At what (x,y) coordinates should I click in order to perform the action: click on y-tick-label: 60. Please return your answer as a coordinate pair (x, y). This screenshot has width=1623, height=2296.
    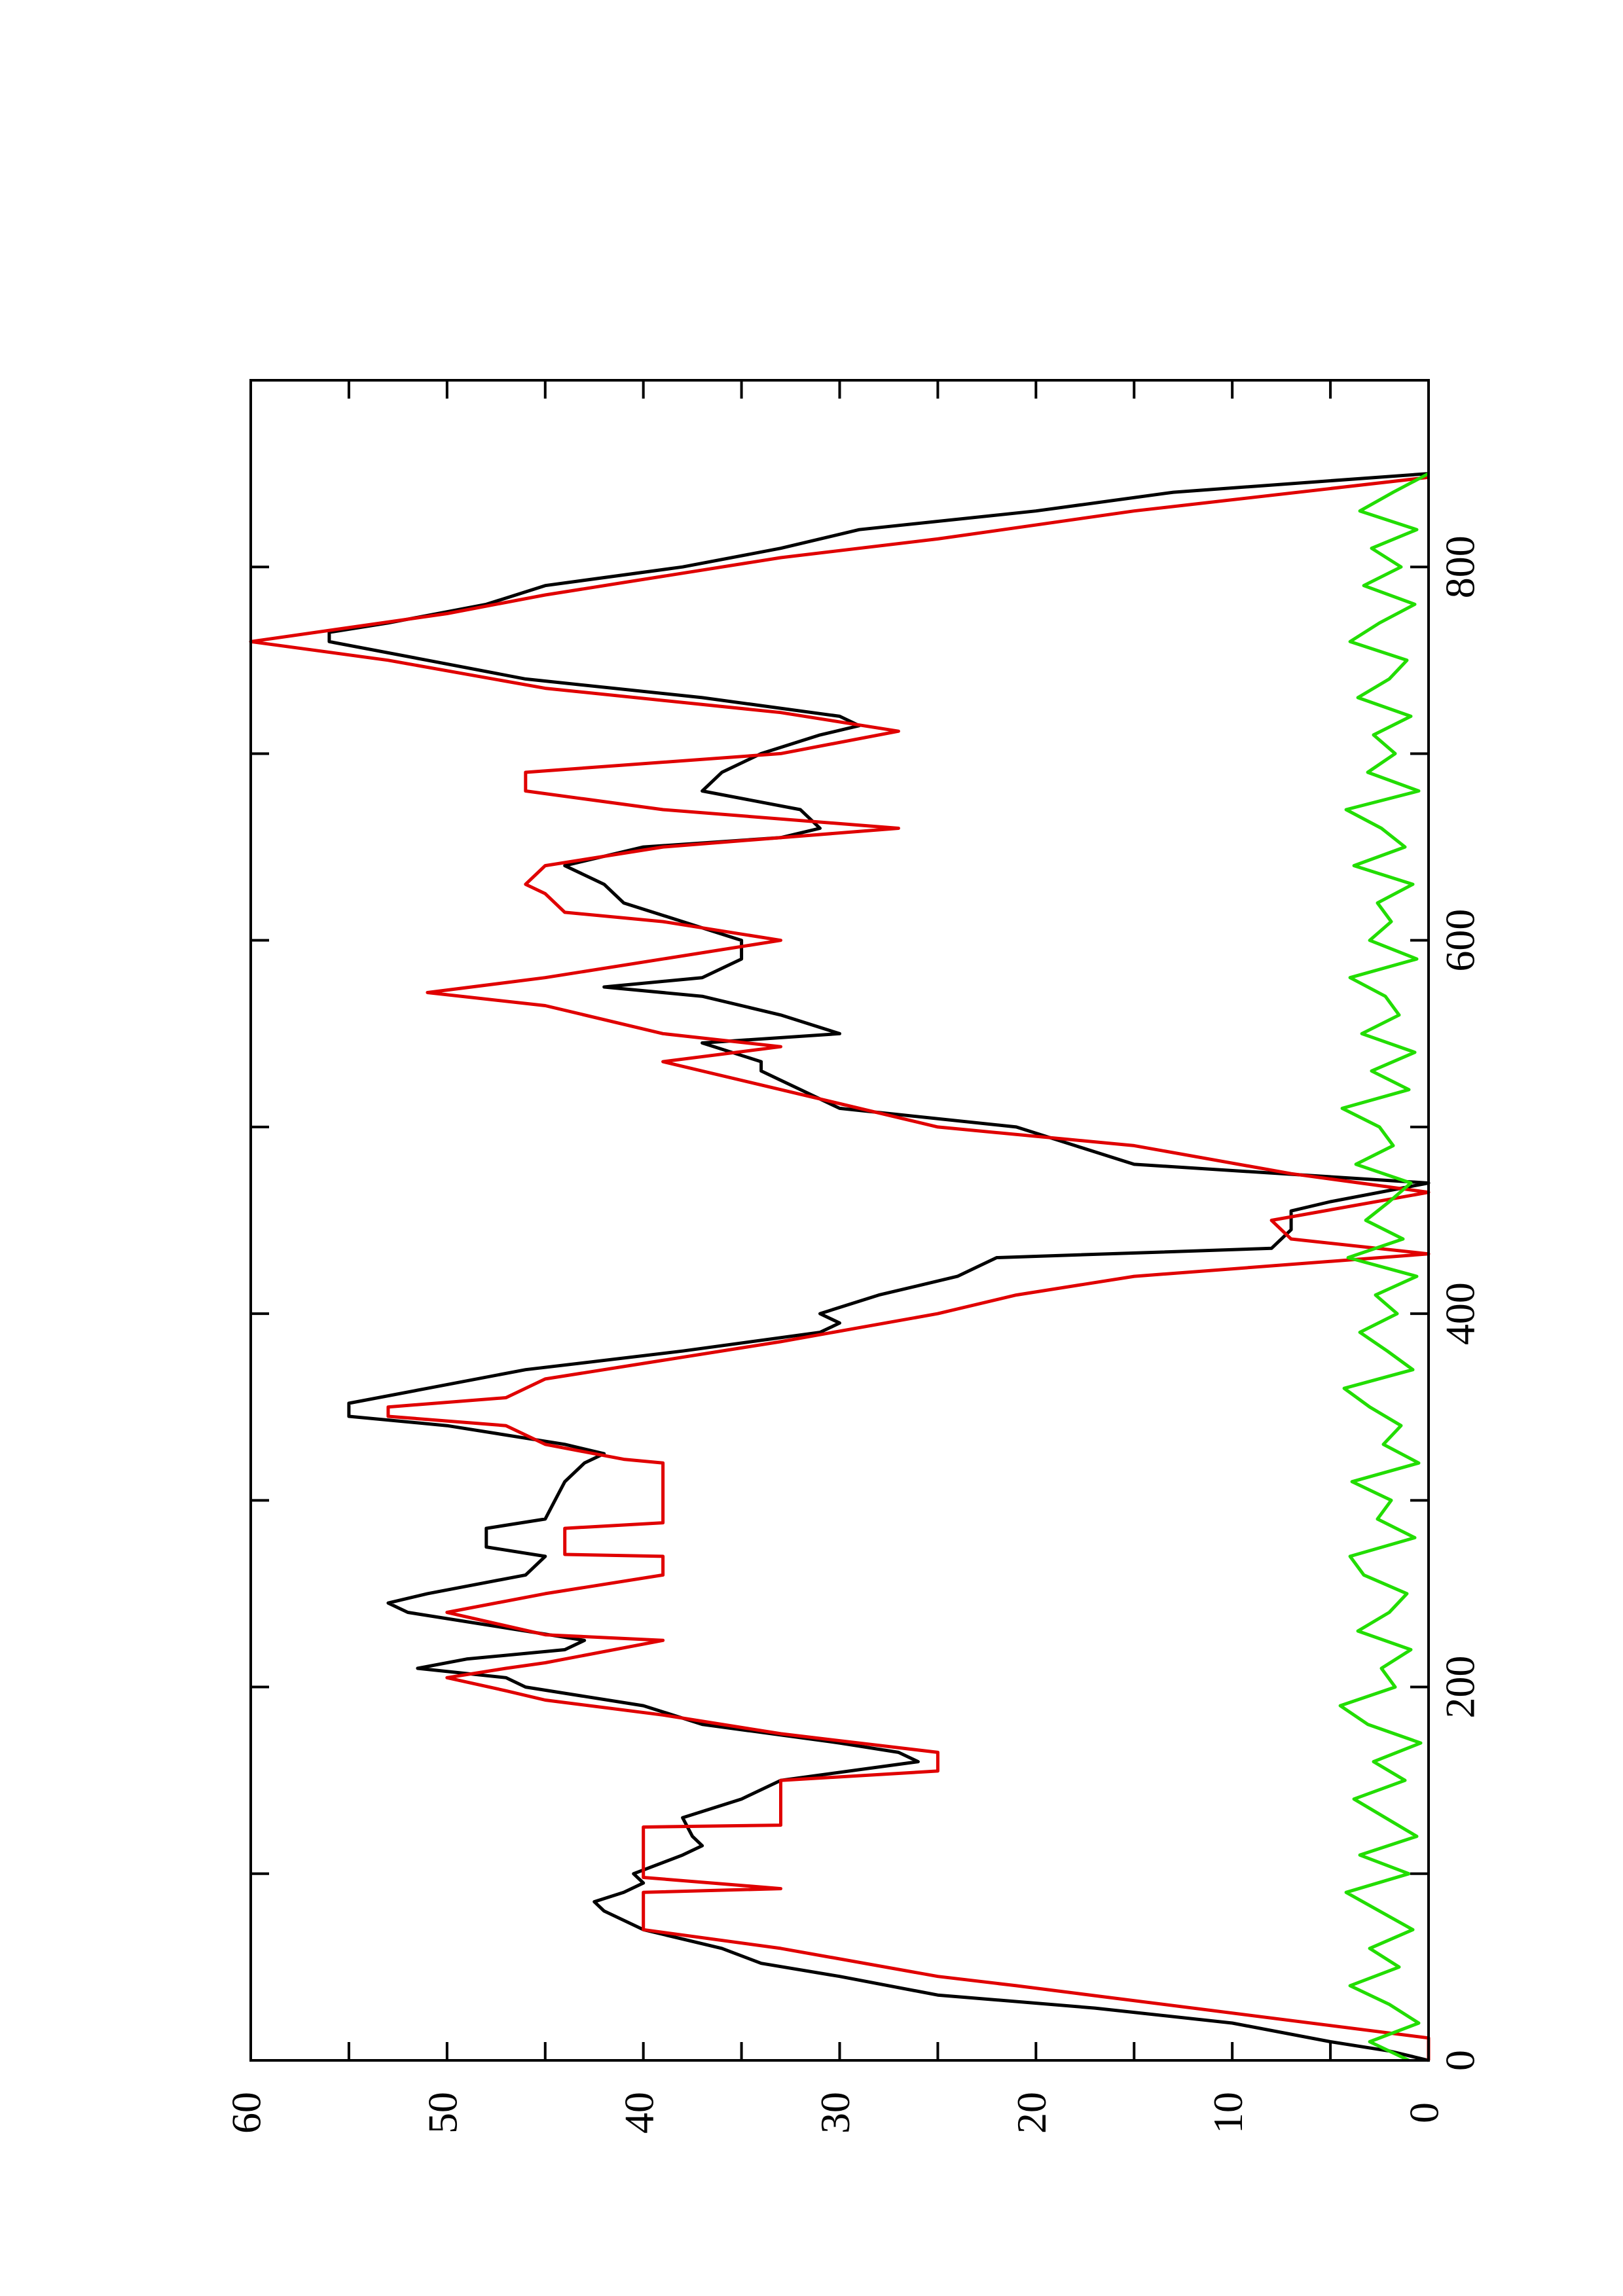
    Looking at the image, I should click on (246, 2113).